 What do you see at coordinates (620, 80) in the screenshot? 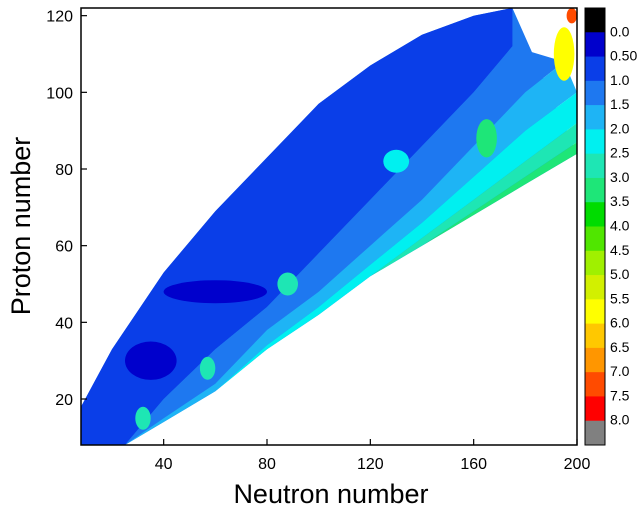
I see `colorbar-label: 1.0` at bounding box center [620, 80].